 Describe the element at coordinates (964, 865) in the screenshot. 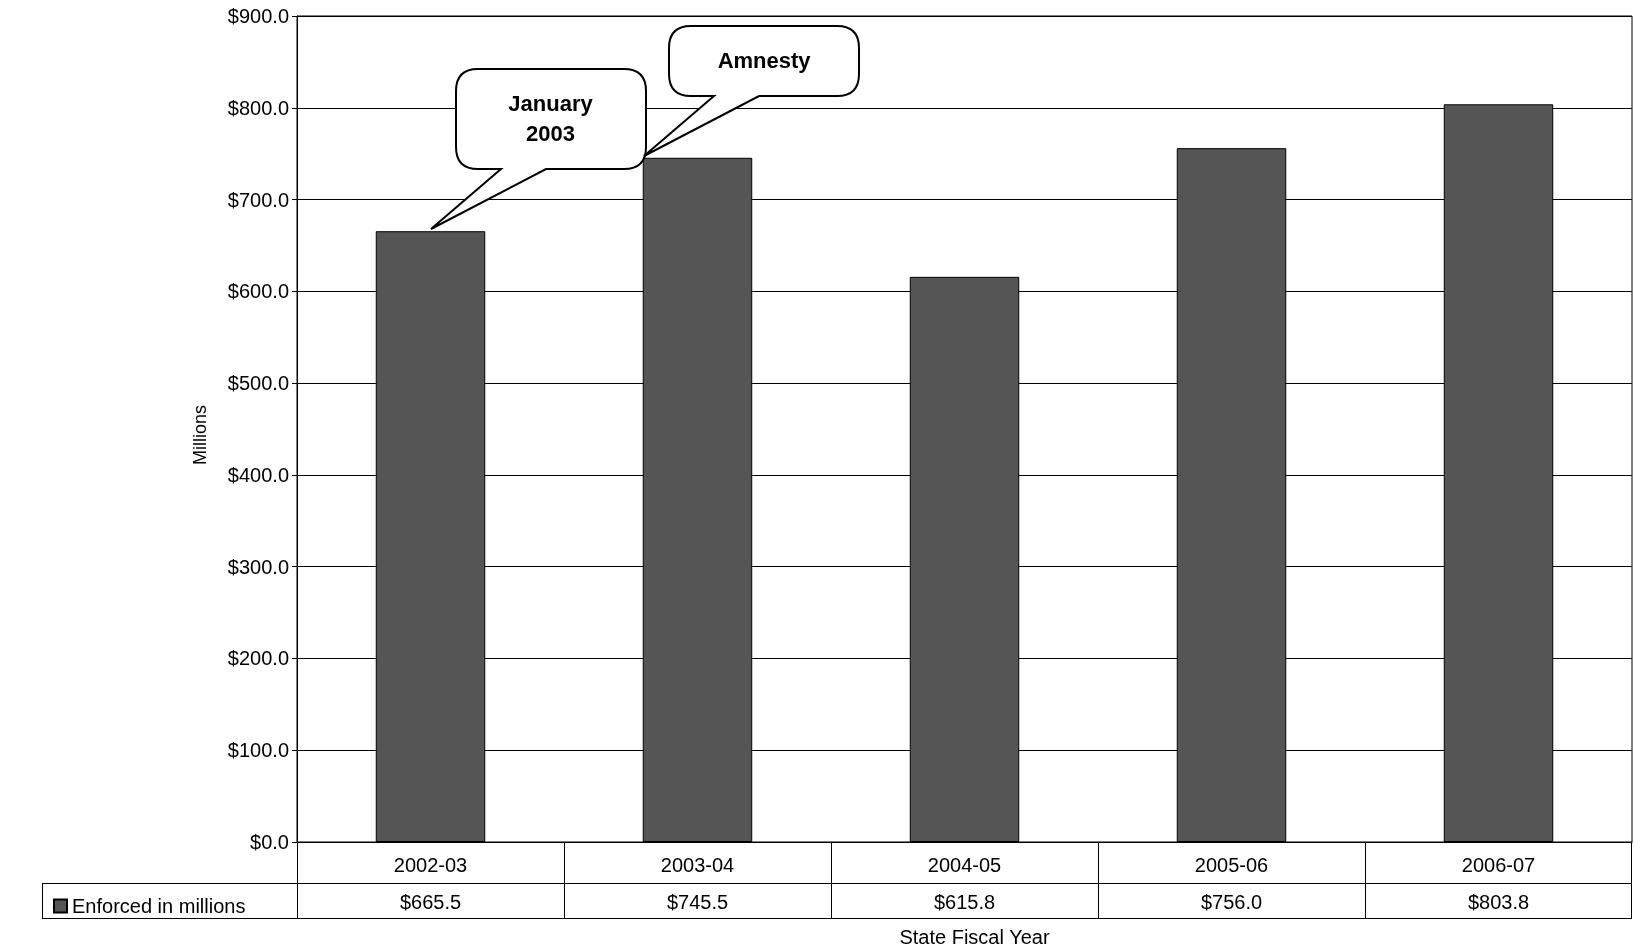

I see `x-tick-label: 2004-05` at that location.